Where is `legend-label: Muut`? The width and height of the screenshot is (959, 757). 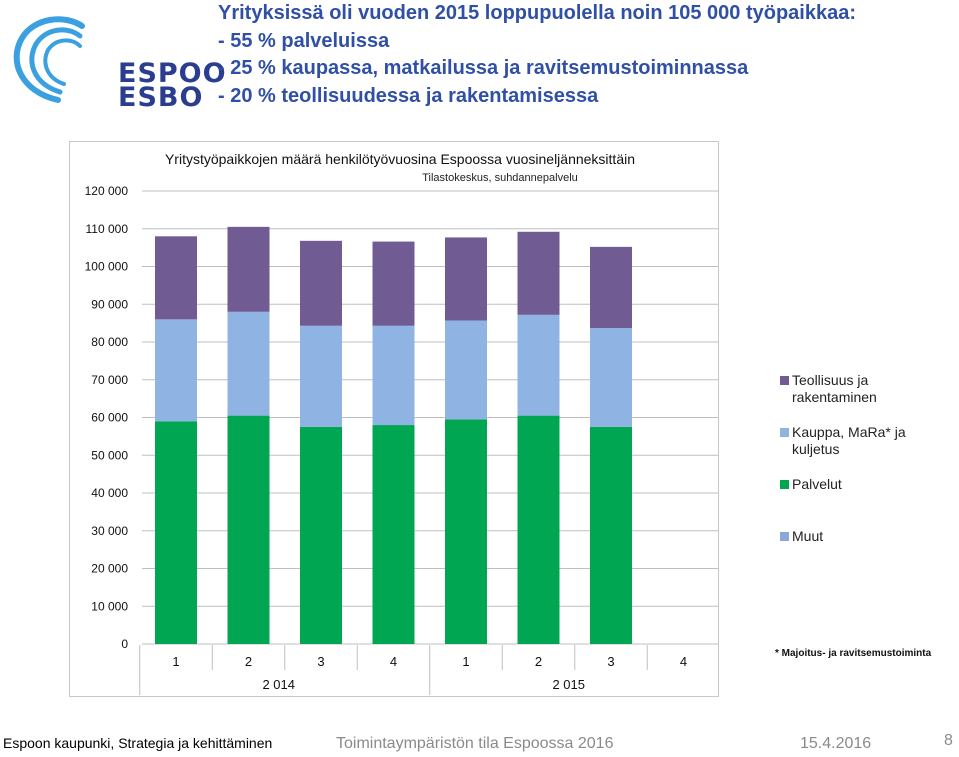 legend-label: Muut is located at coordinates (808, 536).